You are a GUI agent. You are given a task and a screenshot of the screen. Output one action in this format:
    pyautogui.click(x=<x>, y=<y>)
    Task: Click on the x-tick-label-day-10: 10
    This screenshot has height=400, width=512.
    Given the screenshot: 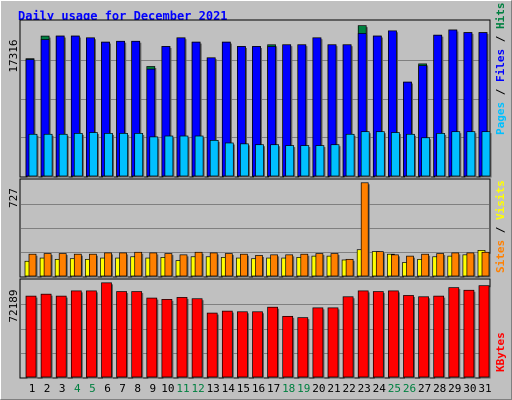 What is the action you would take?
    pyautogui.click(x=167, y=388)
    